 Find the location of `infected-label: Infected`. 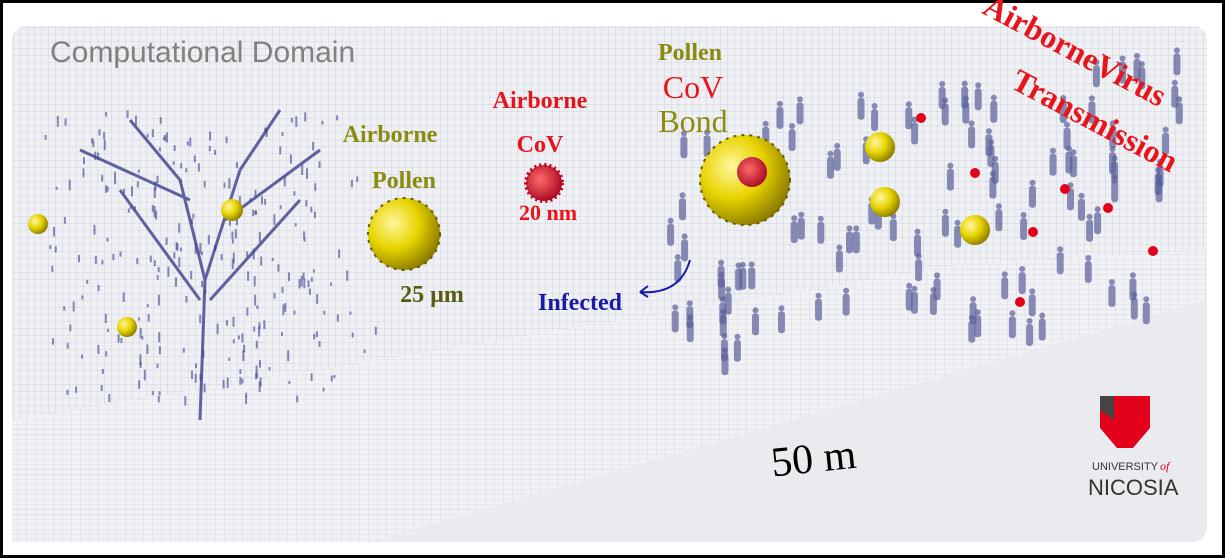

infected-label: Infected is located at coordinates (580, 303).